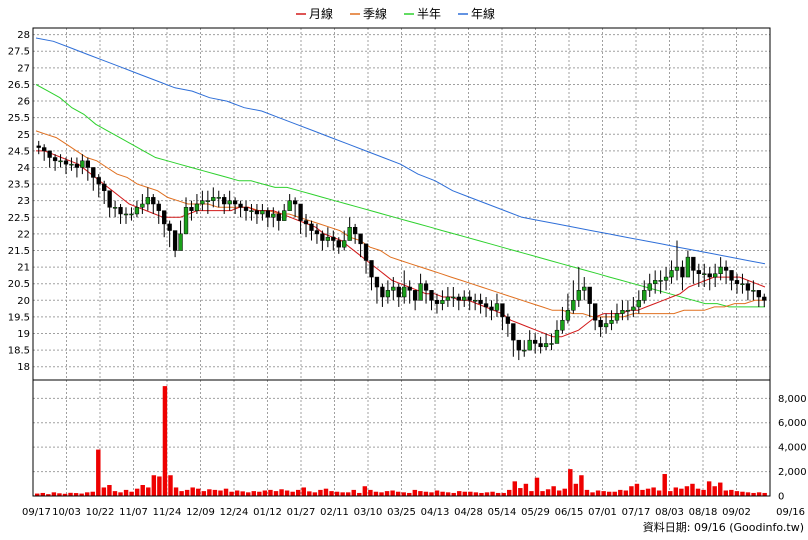 Image resolution: width=808 pixels, height=540 pixels. What do you see at coordinates (792, 399) in the screenshot?
I see `volume-tick-label: 8,000` at bounding box center [792, 399].